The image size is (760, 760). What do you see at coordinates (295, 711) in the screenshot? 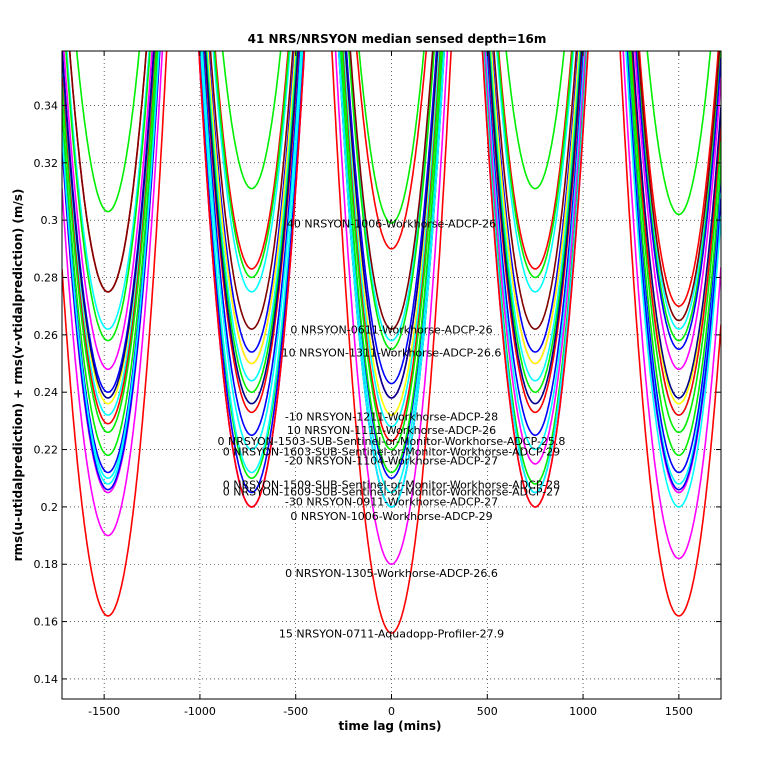
I see `x-tick-label: -500` at bounding box center [295, 711].